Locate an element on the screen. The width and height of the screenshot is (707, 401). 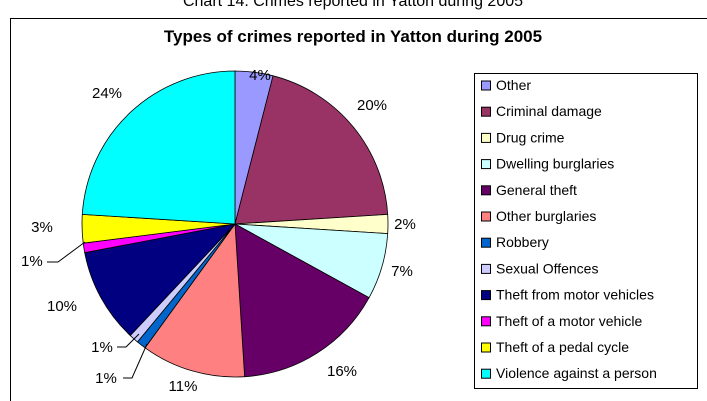
legend-label: Theft of a pedal cycle is located at coordinates (562, 347).